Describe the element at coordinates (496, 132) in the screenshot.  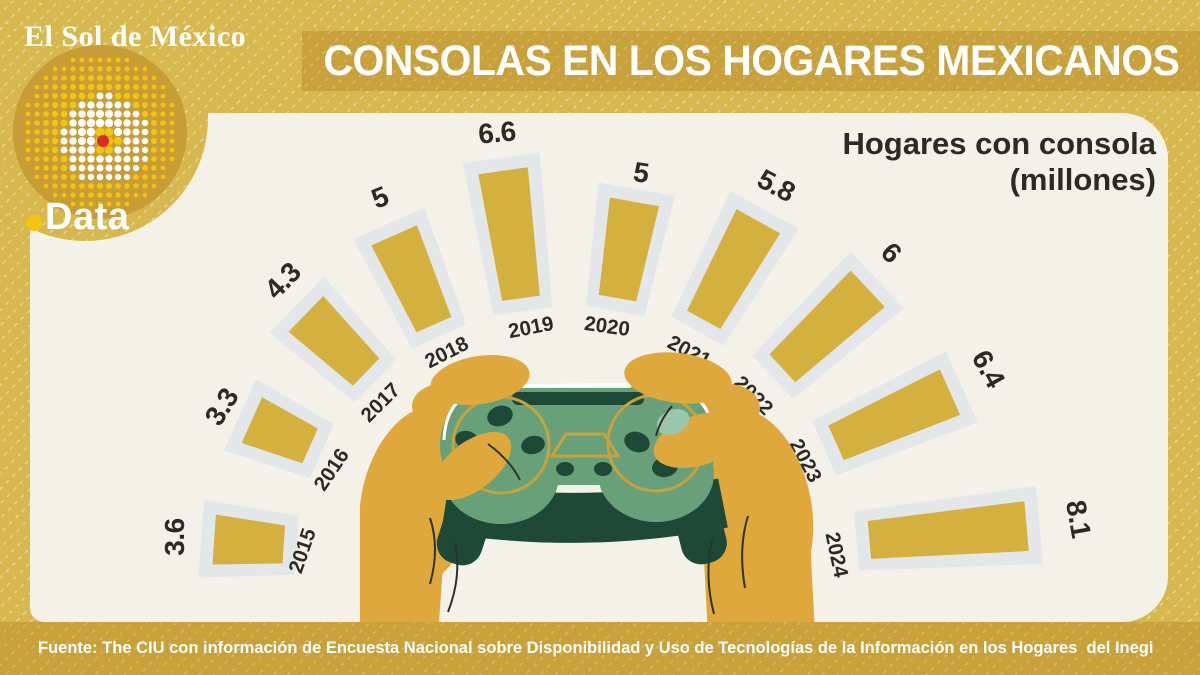
I see `value-label: 6.6` at that location.